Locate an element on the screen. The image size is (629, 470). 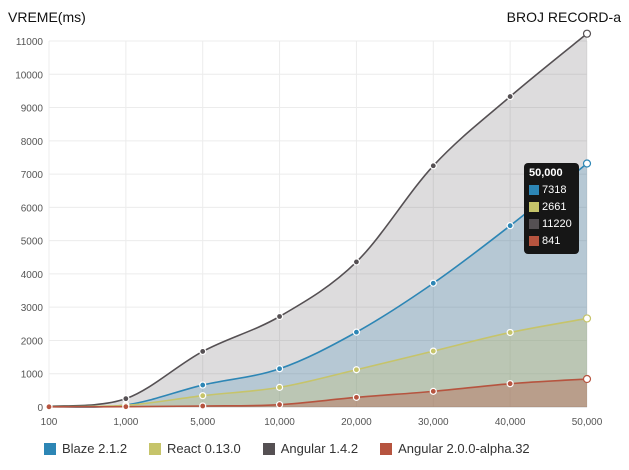
legend-item-angular1: Angular 1.4.2 is located at coordinates (310, 448).